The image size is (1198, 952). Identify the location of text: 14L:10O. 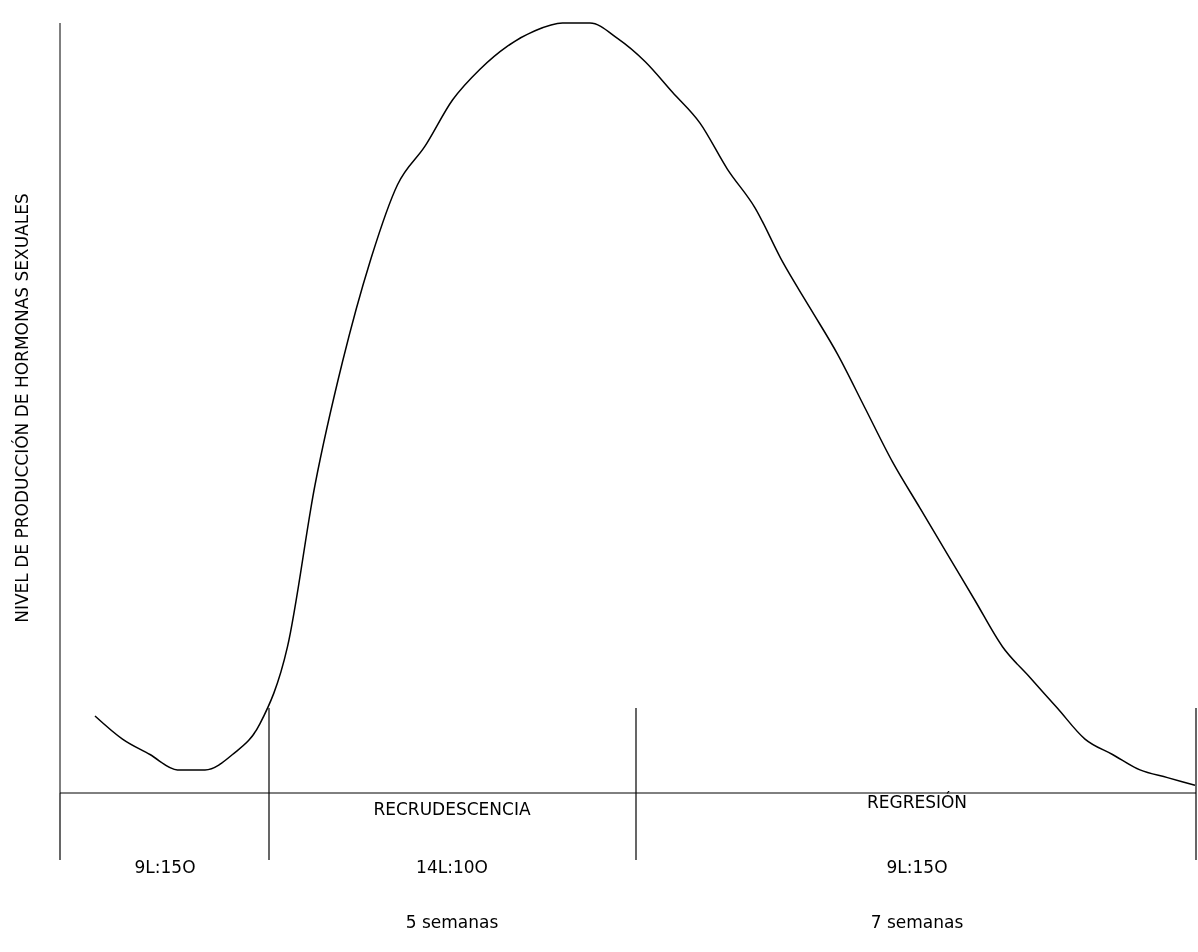
(452, 867).